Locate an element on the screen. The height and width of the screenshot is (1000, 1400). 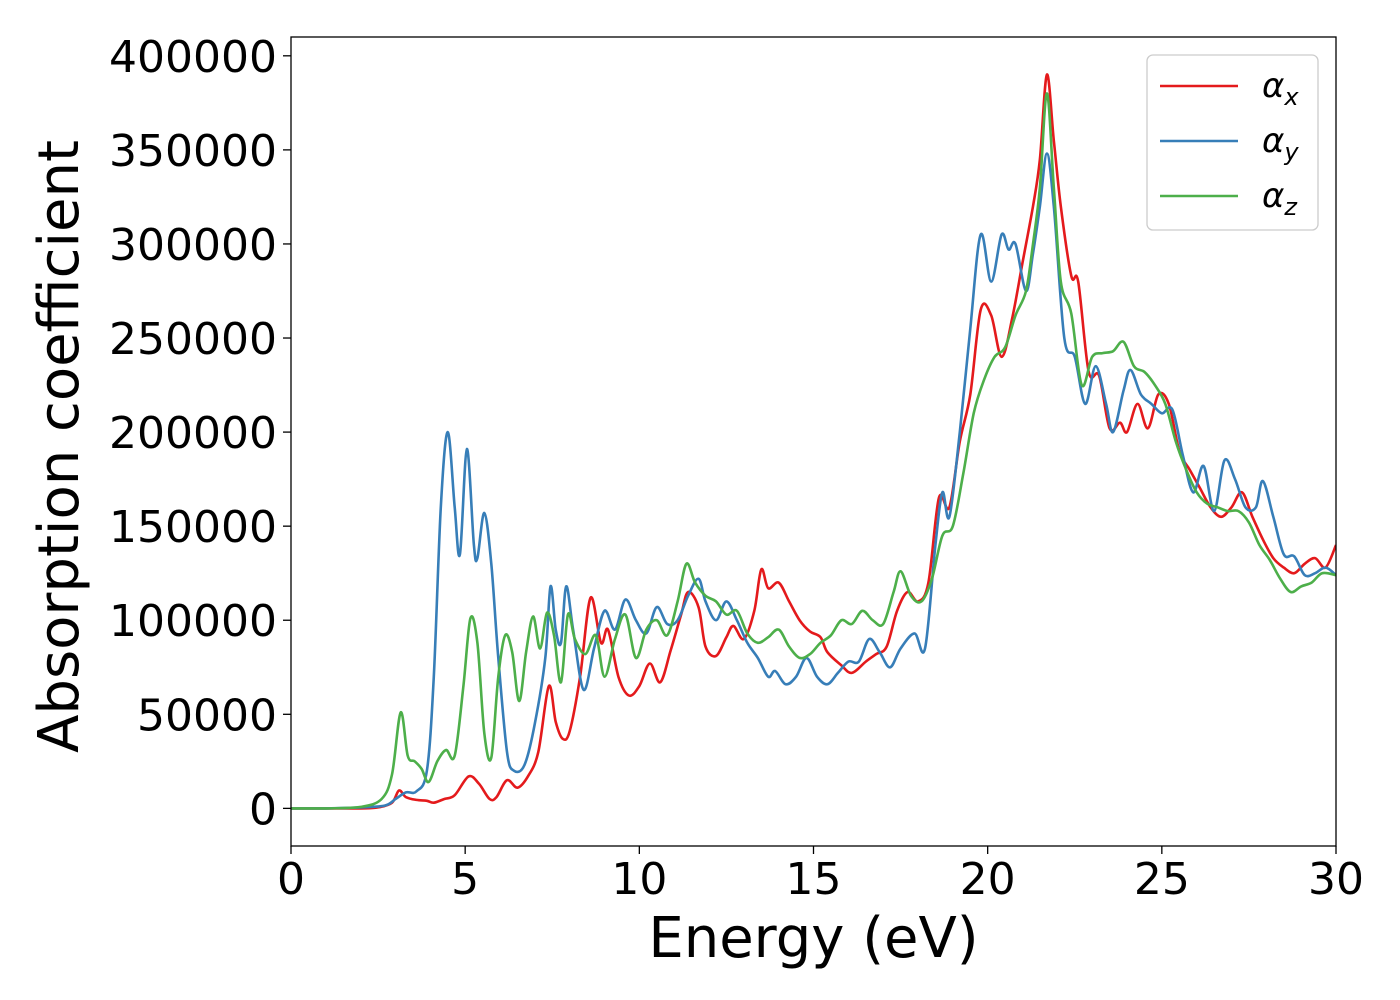
x-axis-title: Energy (eV) is located at coordinates (813, 938).